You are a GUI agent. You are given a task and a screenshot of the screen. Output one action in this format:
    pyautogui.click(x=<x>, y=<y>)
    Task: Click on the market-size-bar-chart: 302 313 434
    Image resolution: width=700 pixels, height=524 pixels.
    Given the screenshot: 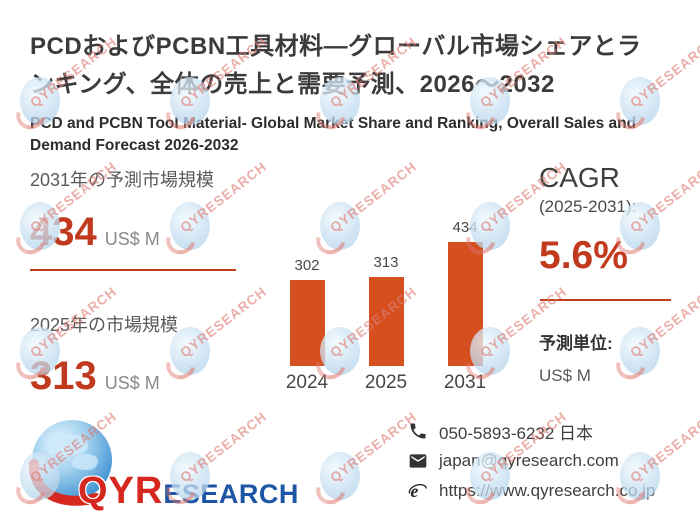 What is the action you would take?
    pyautogui.click(x=386, y=291)
    